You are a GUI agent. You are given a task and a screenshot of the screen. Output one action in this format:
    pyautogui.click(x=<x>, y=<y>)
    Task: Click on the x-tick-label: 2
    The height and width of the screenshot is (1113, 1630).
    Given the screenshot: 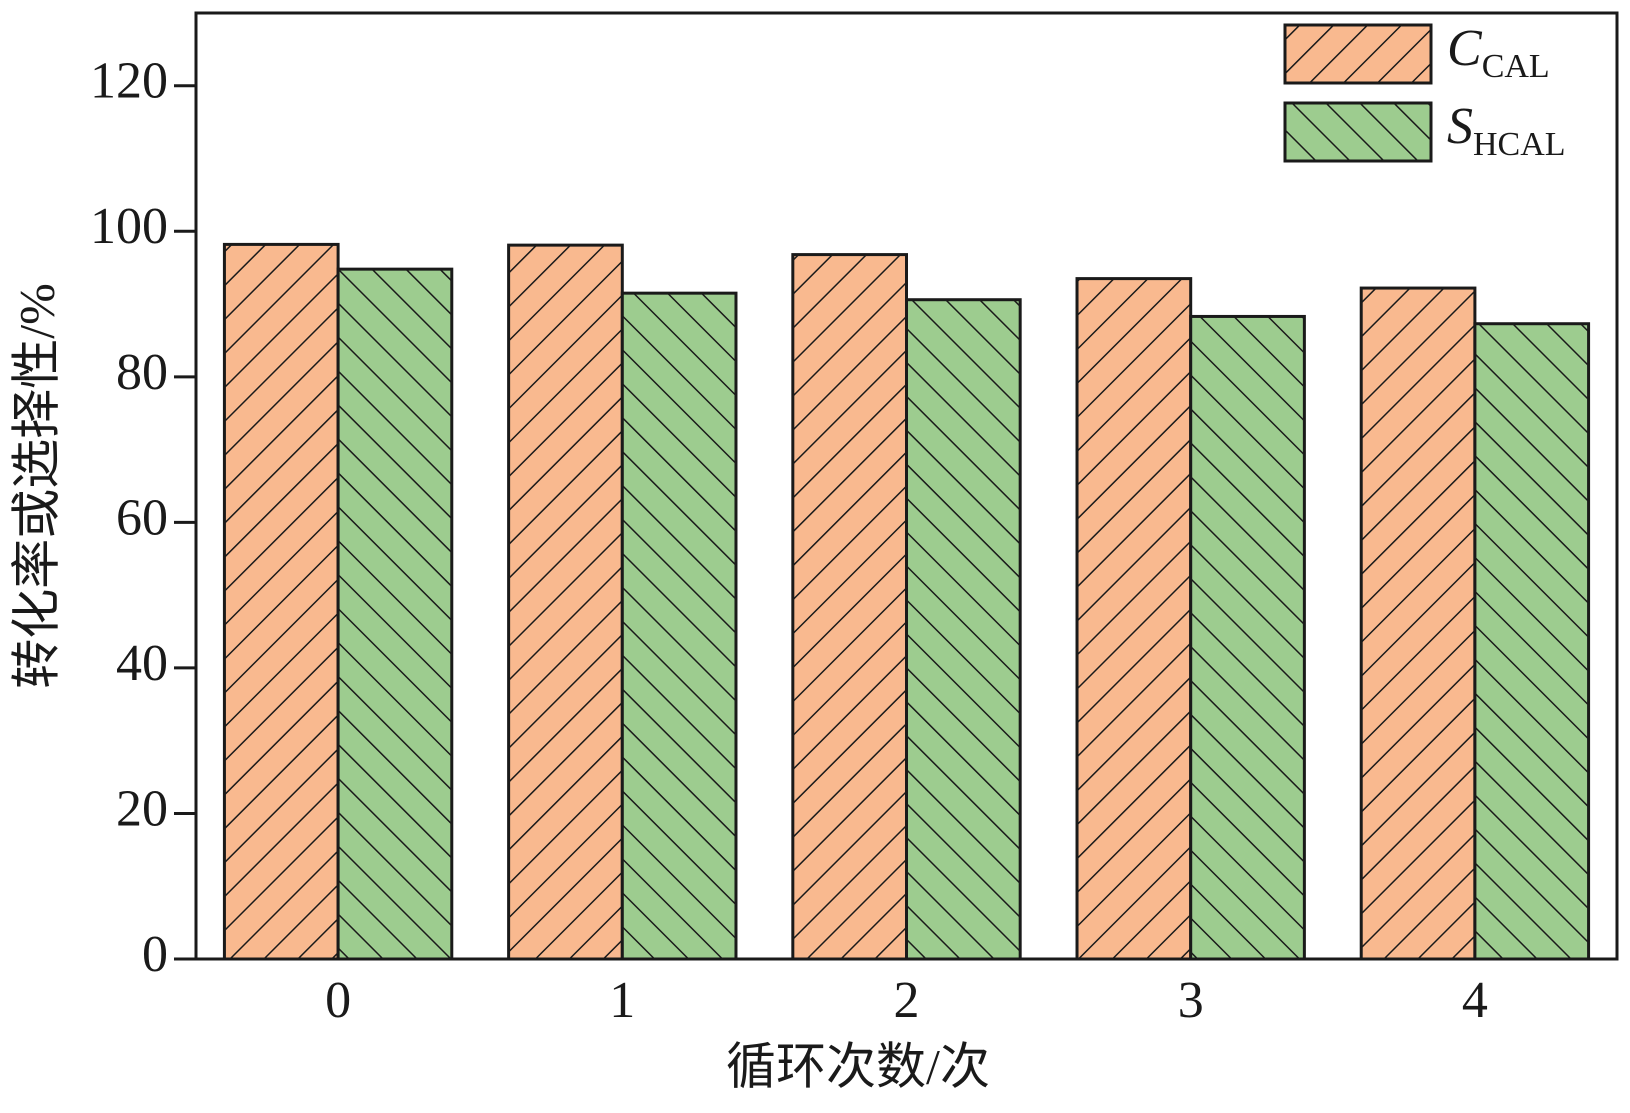 What is the action you would take?
    pyautogui.click(x=907, y=1000)
    